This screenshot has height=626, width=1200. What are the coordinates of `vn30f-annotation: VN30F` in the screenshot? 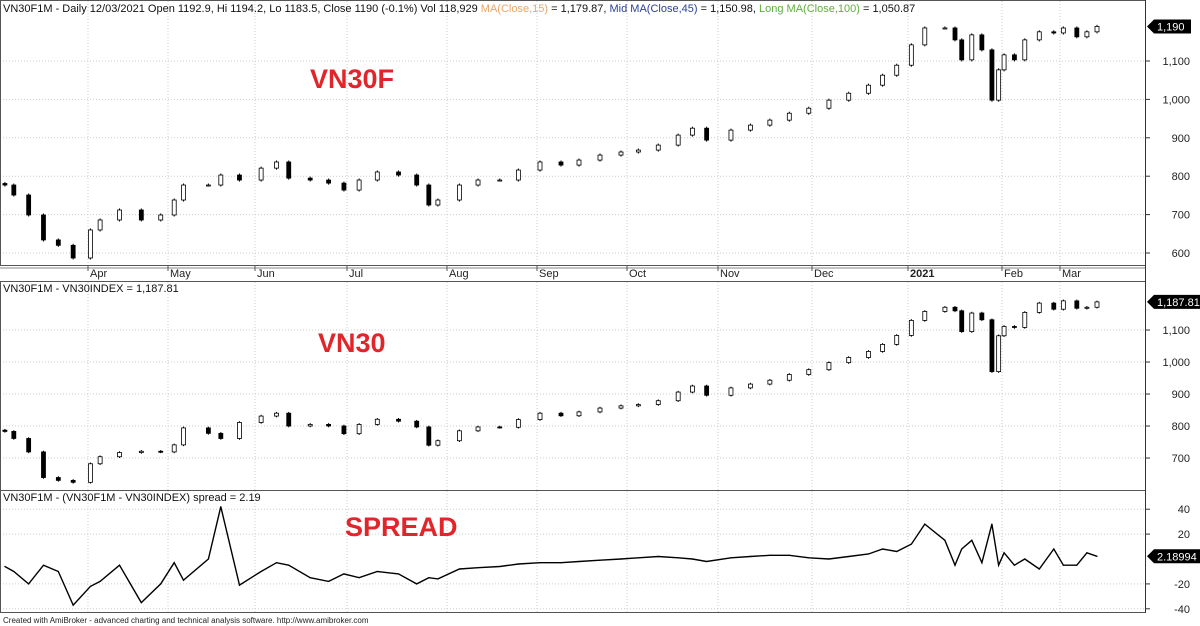 It's located at (352, 79).